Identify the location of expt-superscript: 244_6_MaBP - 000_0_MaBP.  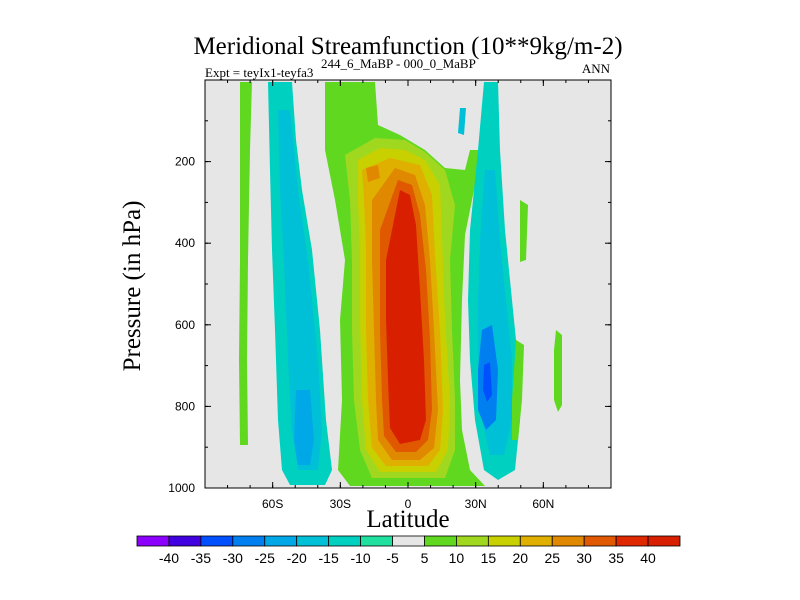
(398, 63).